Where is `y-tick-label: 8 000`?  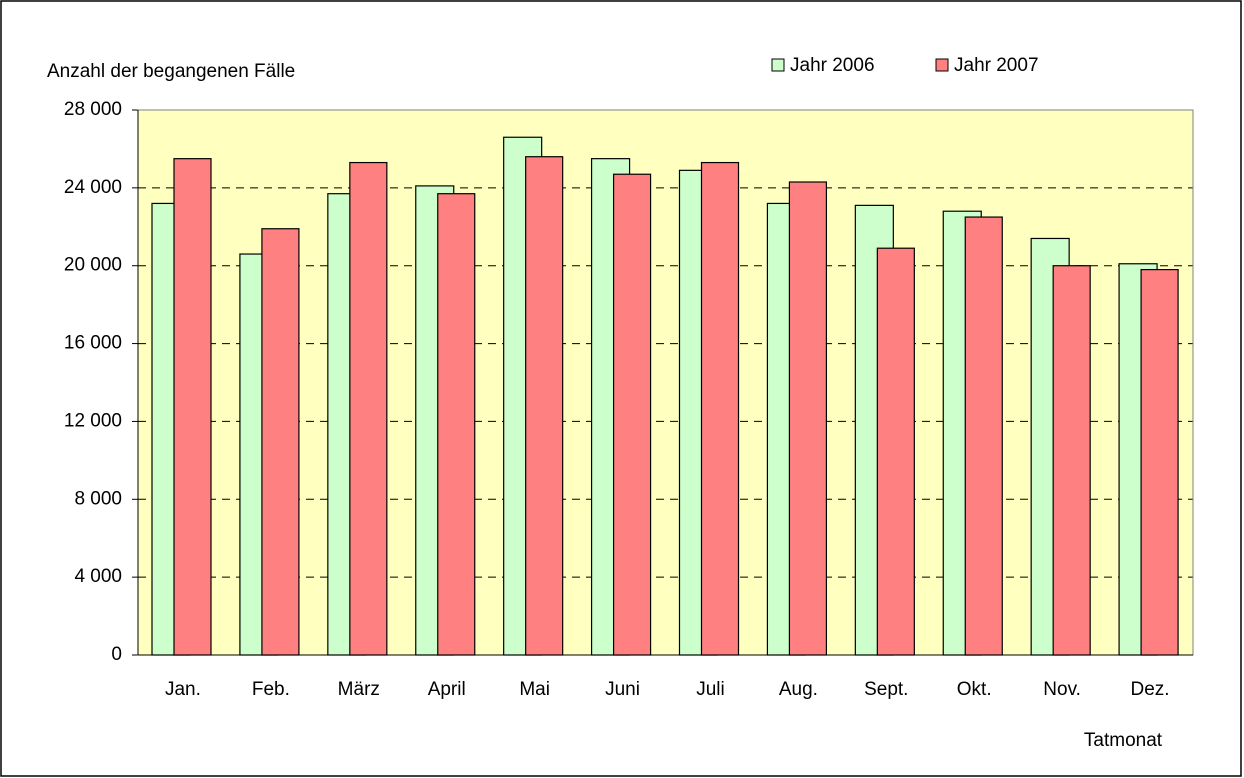 y-tick-label: 8 000 is located at coordinates (98, 498).